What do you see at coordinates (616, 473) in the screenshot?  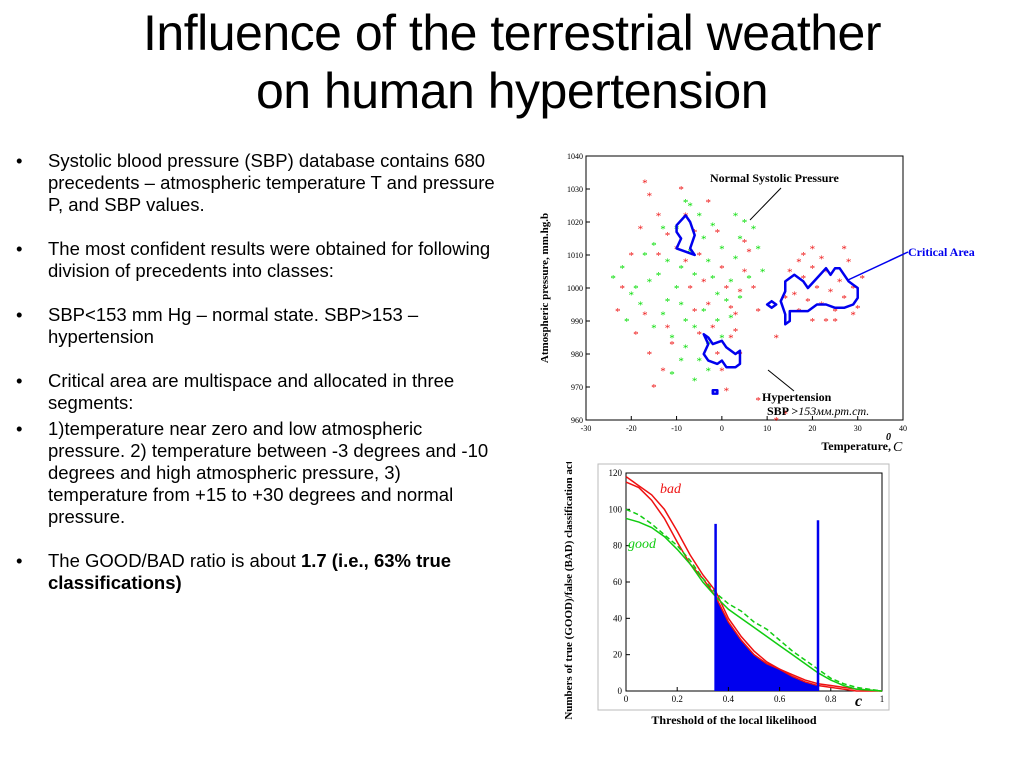 I see `likelihood-ytick-label: 120` at bounding box center [616, 473].